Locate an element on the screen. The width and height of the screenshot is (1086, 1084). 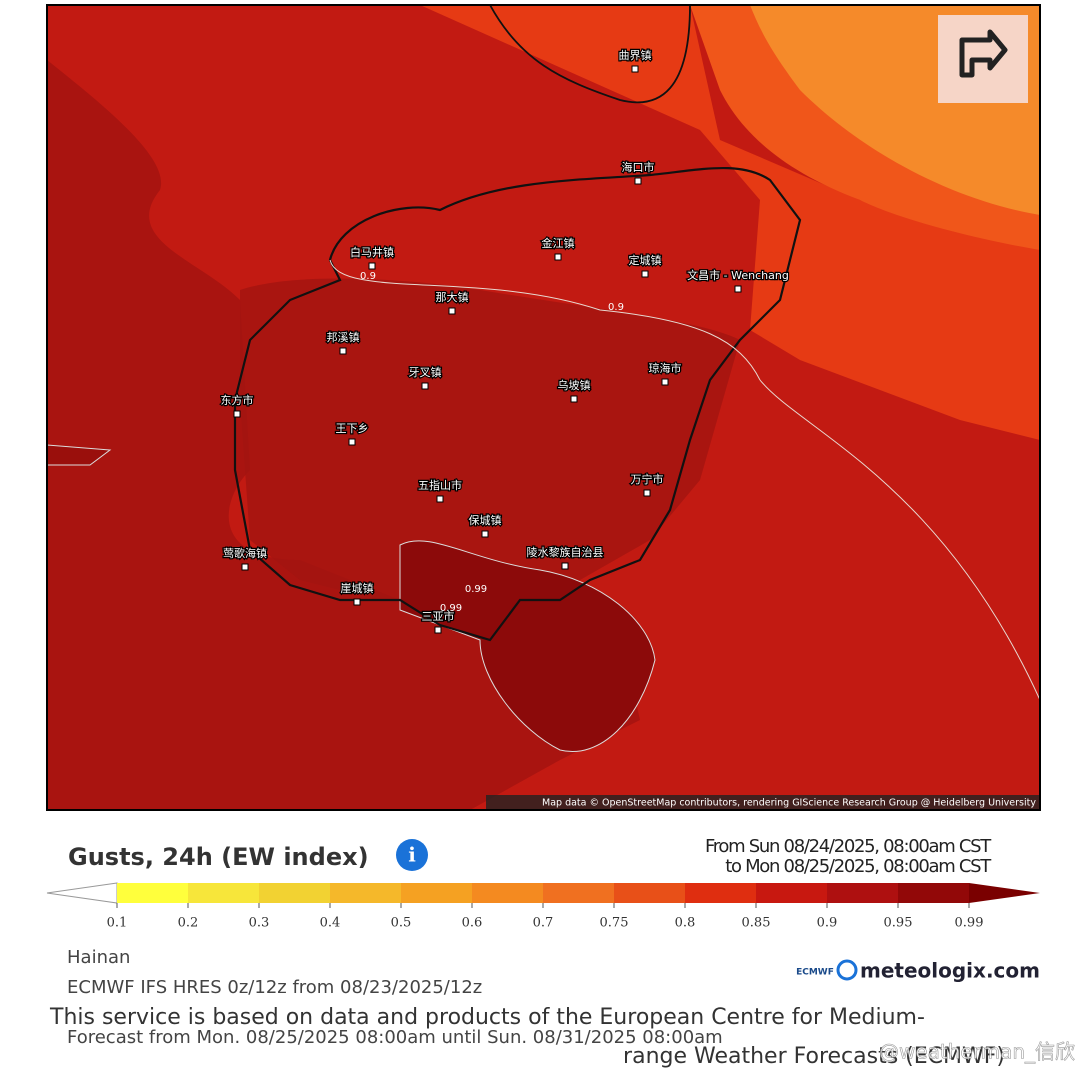
place-label: 五指山市 is located at coordinates (440, 485).